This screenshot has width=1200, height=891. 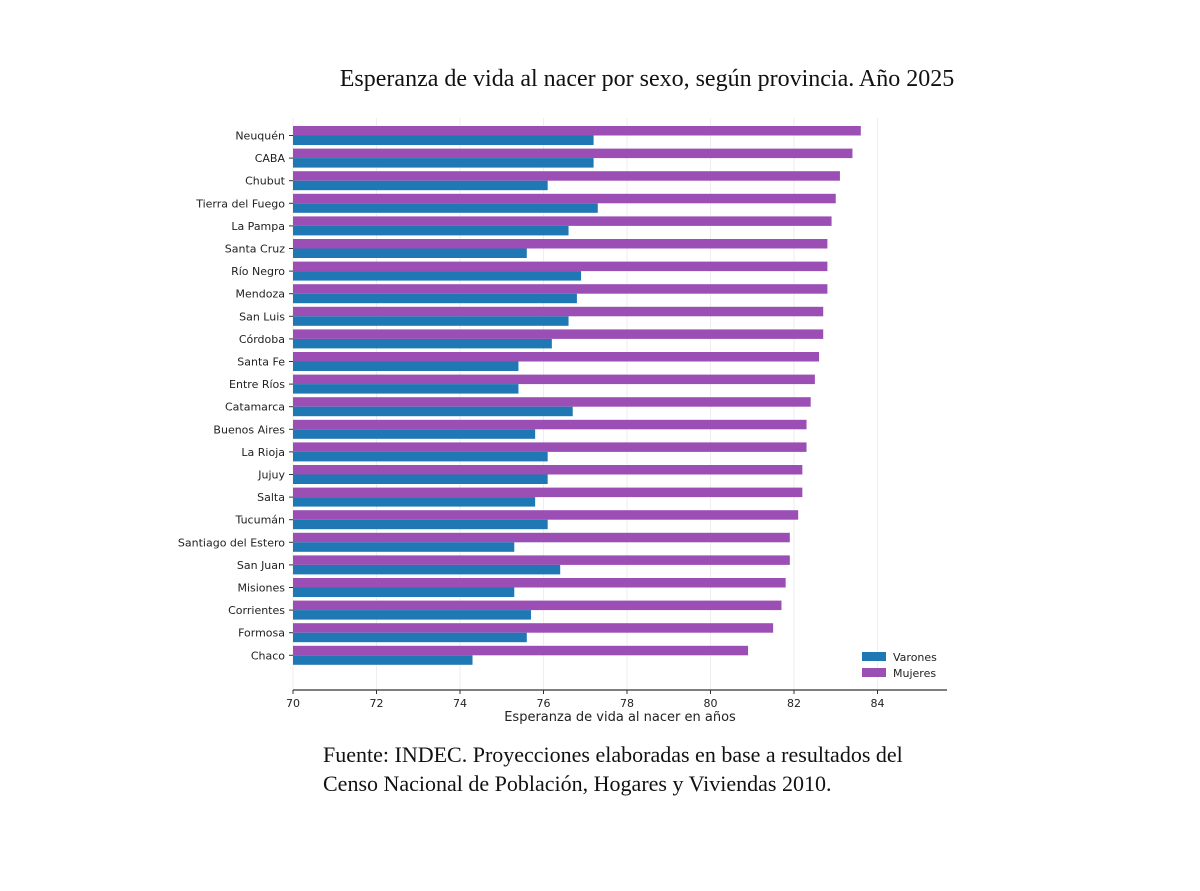 I want to click on y-tick-label: Santa Fe, so click(x=261, y=362).